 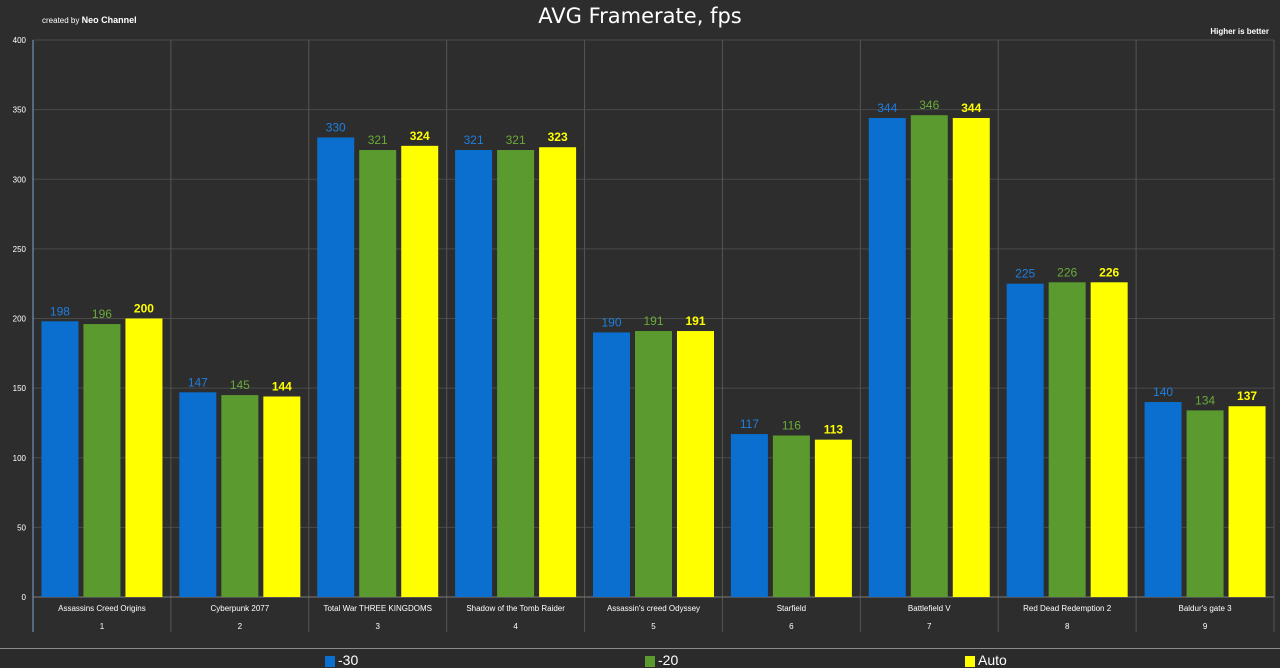 What do you see at coordinates (20, 179) in the screenshot?
I see `y-tick-label: 300` at bounding box center [20, 179].